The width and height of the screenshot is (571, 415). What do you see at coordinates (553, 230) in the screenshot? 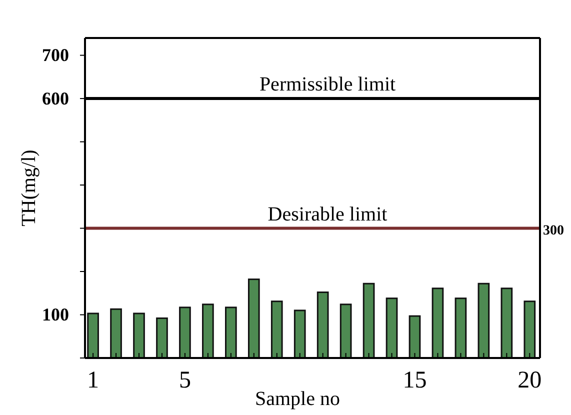
I see `annotation: 300` at bounding box center [553, 230].